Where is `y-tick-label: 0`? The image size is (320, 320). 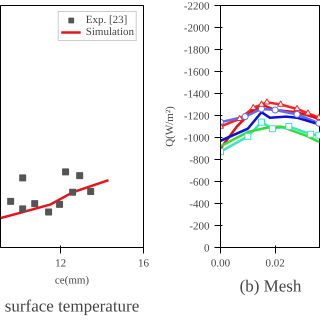
y-tick-label: 0 is located at coordinates (207, 248).